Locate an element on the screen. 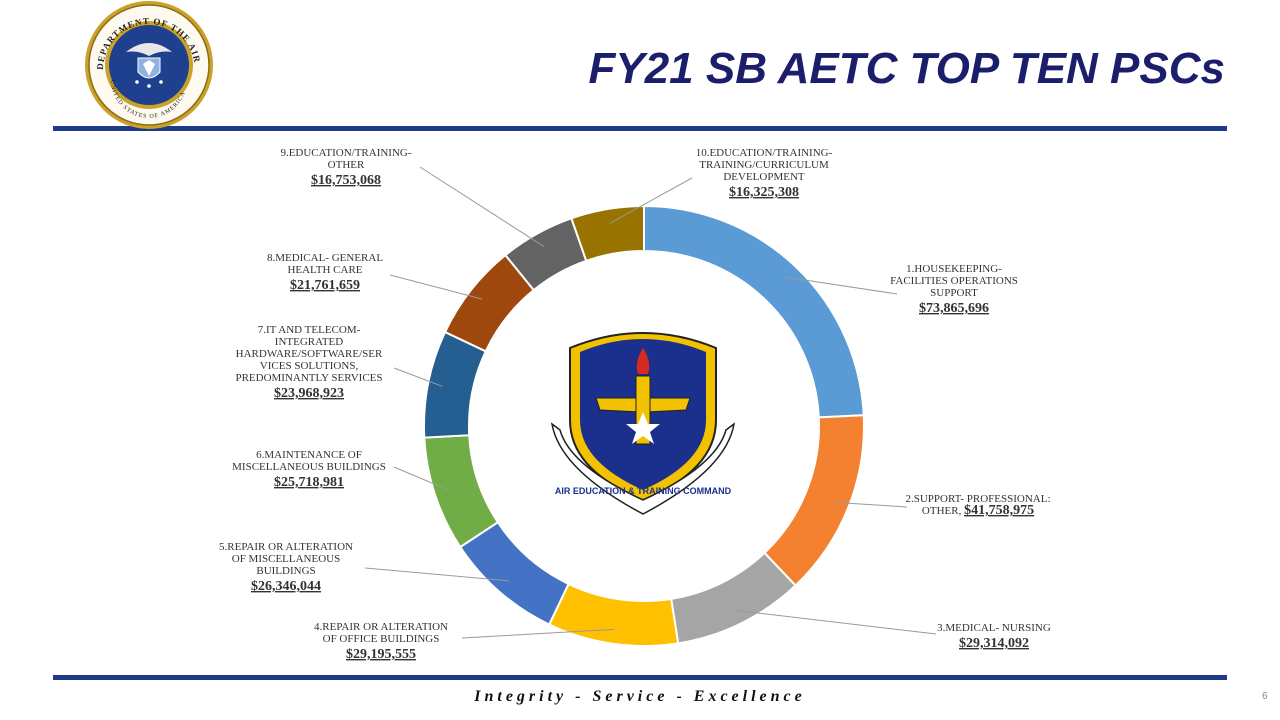  data-label-text: FACILITIES OPERATIONS is located at coordinates (954, 281).